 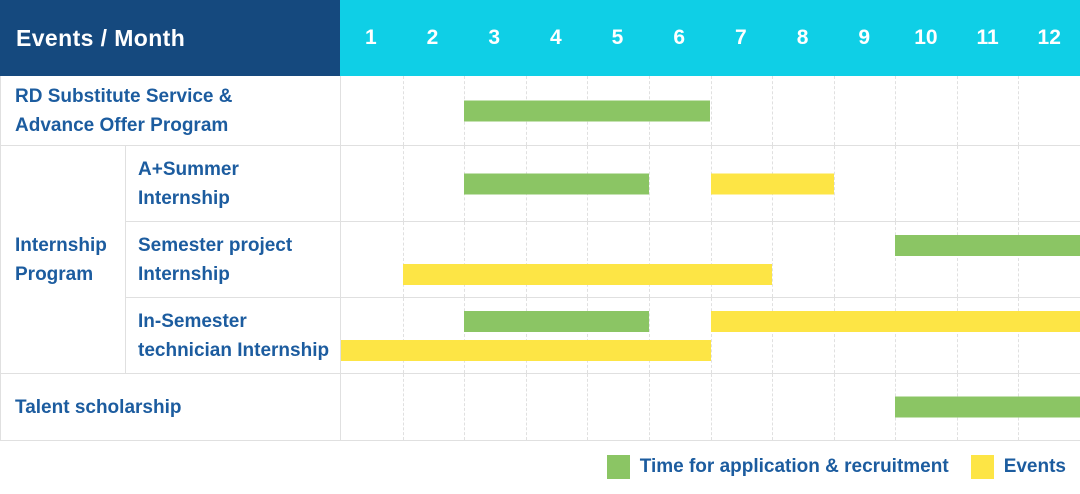 What do you see at coordinates (987, 37) in the screenshot?
I see `month-header-11: 11` at bounding box center [987, 37].